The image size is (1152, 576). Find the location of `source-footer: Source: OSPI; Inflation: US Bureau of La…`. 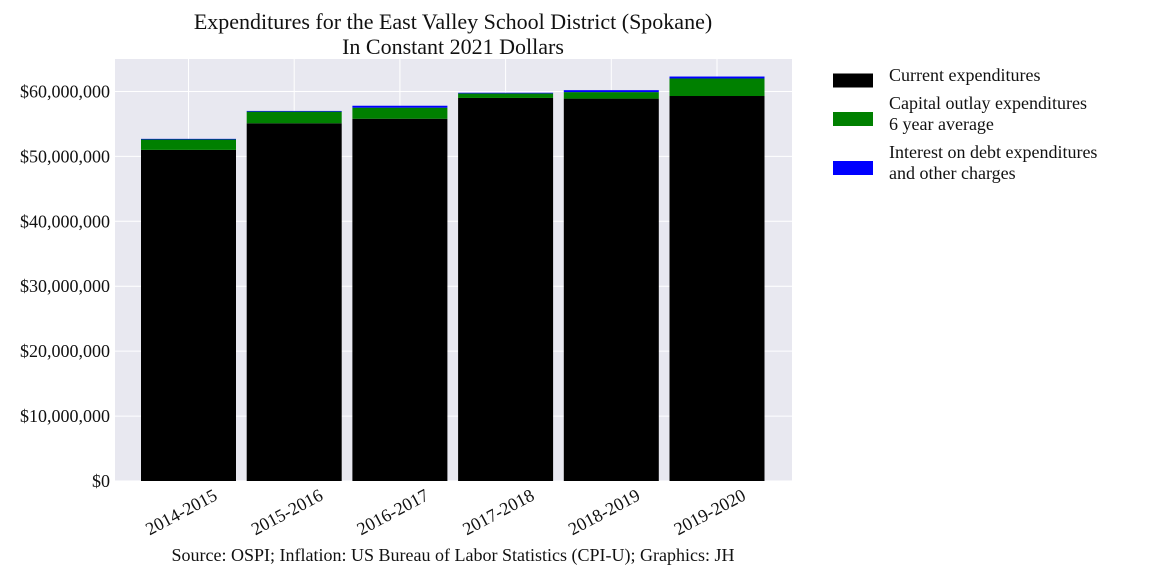

source-footer: Source: OSPI; Inflation: US Bureau of La… is located at coordinates (453, 555).